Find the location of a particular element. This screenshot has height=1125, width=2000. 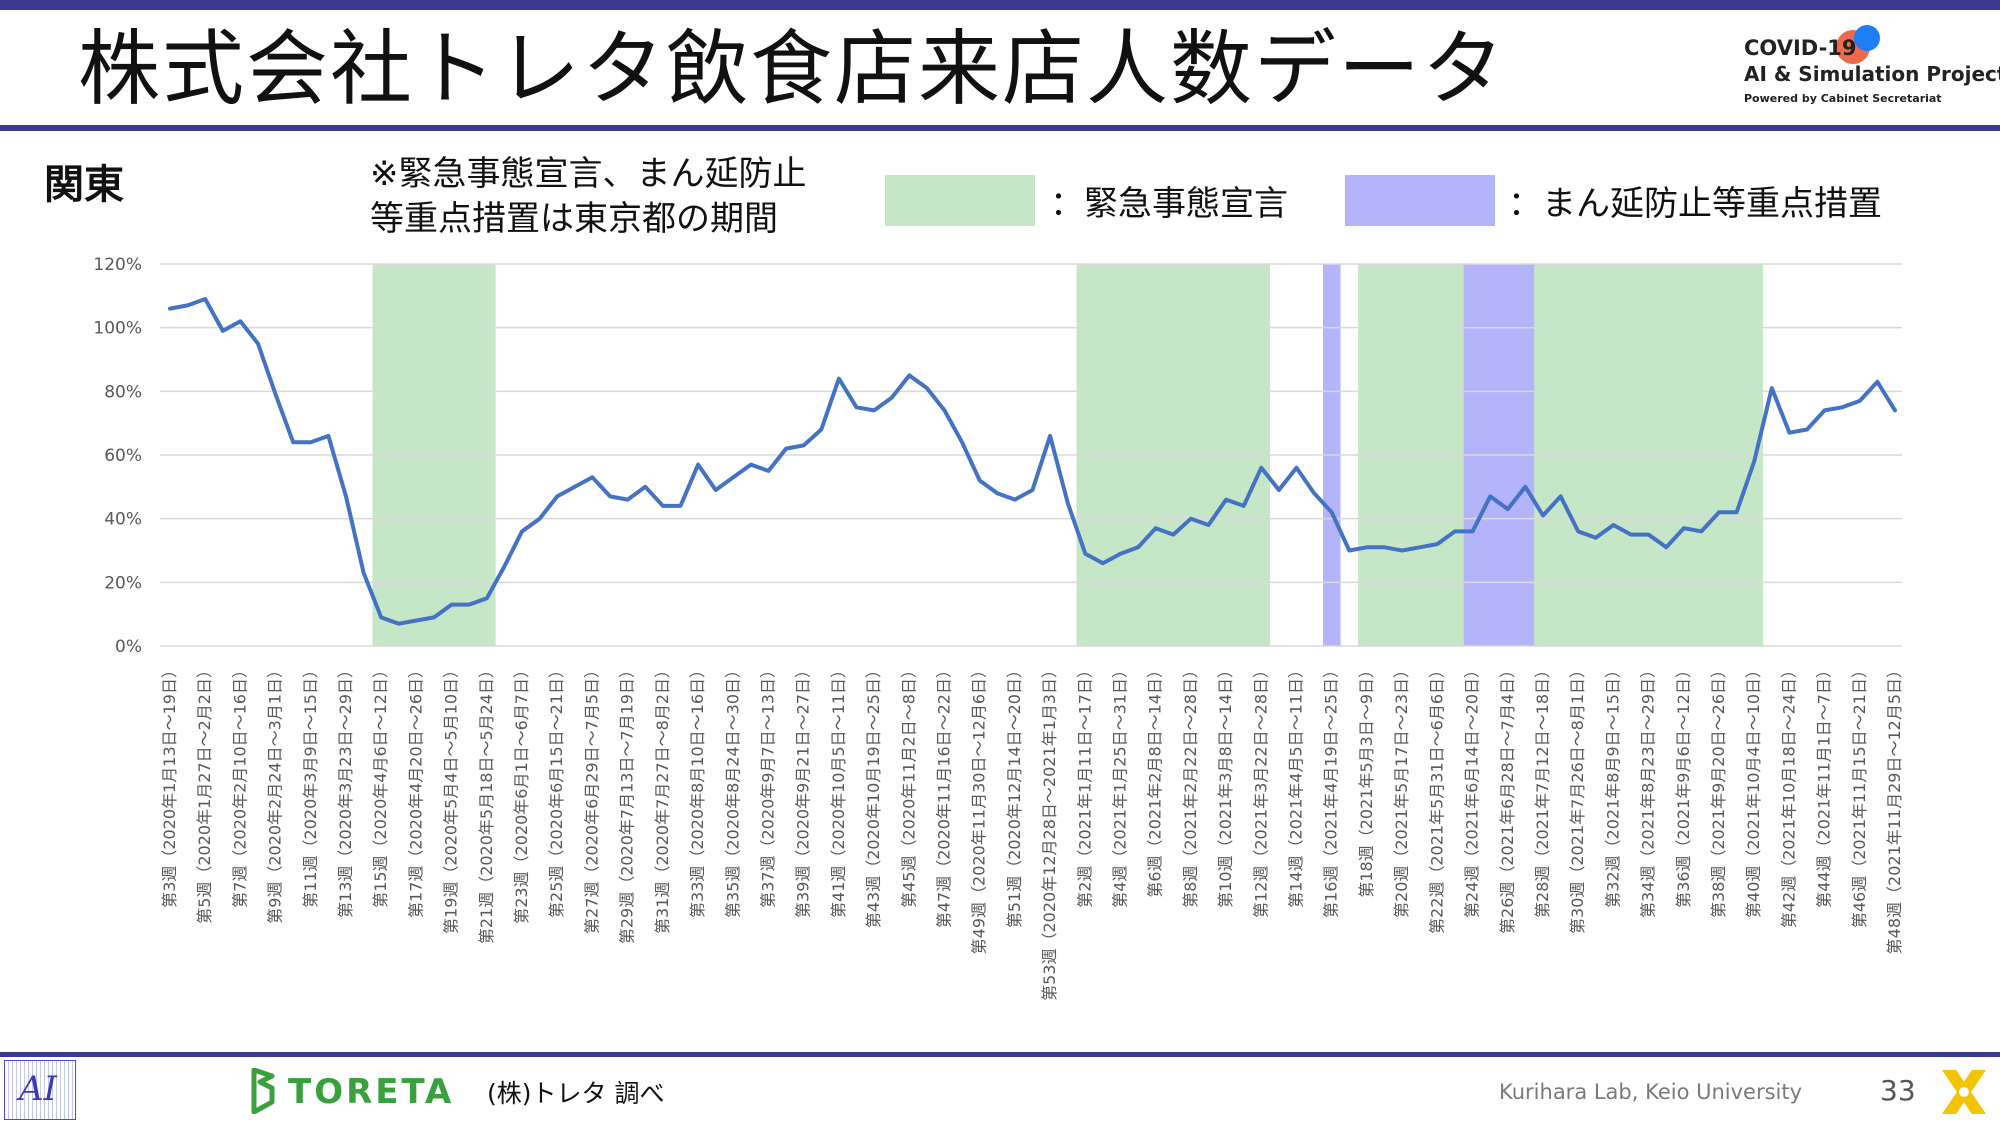

logo-line-1: COVID-19 is located at coordinates (1800, 48).